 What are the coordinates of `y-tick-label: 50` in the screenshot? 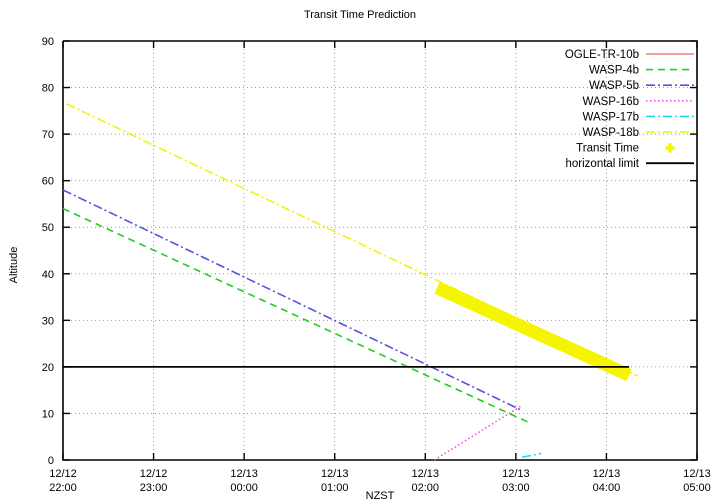 It's located at (48, 228).